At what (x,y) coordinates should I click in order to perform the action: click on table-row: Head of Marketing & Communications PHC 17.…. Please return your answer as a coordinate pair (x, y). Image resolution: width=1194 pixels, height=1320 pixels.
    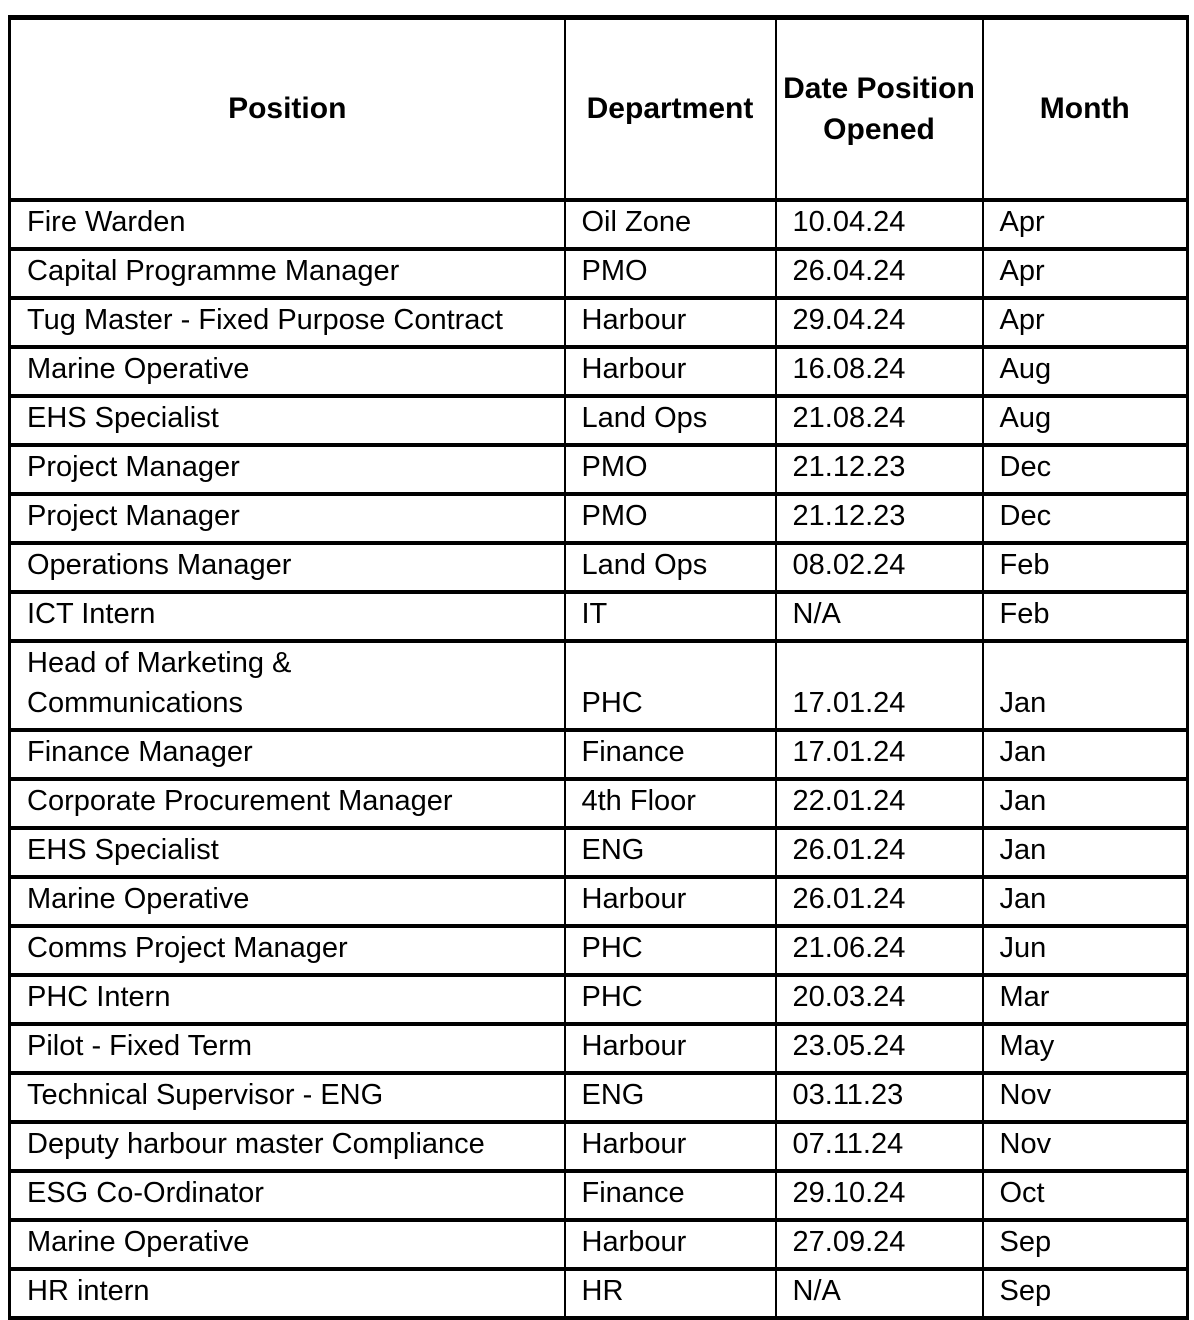
    Looking at the image, I should click on (598, 685).